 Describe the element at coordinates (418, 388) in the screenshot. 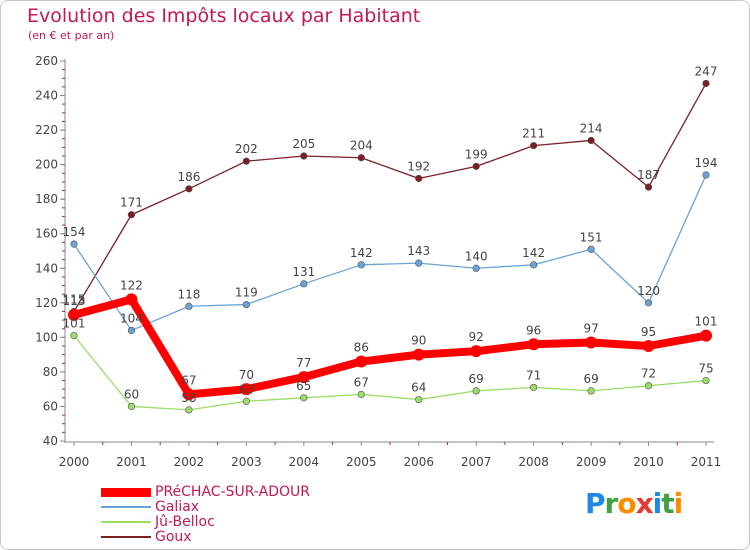

I see `data-label-j-belloc: 64` at that location.